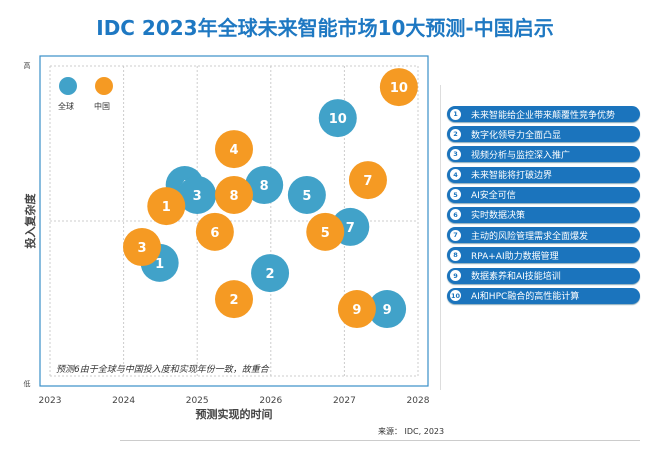  I want to click on prediction-number: 10, so click(455, 296).